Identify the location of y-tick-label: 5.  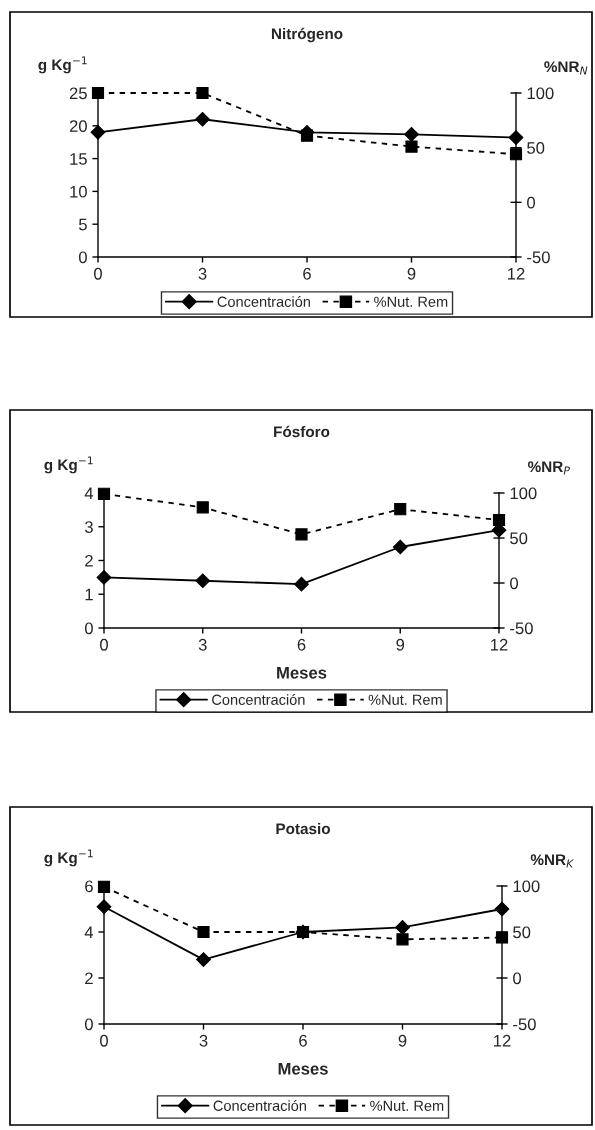
(82, 224).